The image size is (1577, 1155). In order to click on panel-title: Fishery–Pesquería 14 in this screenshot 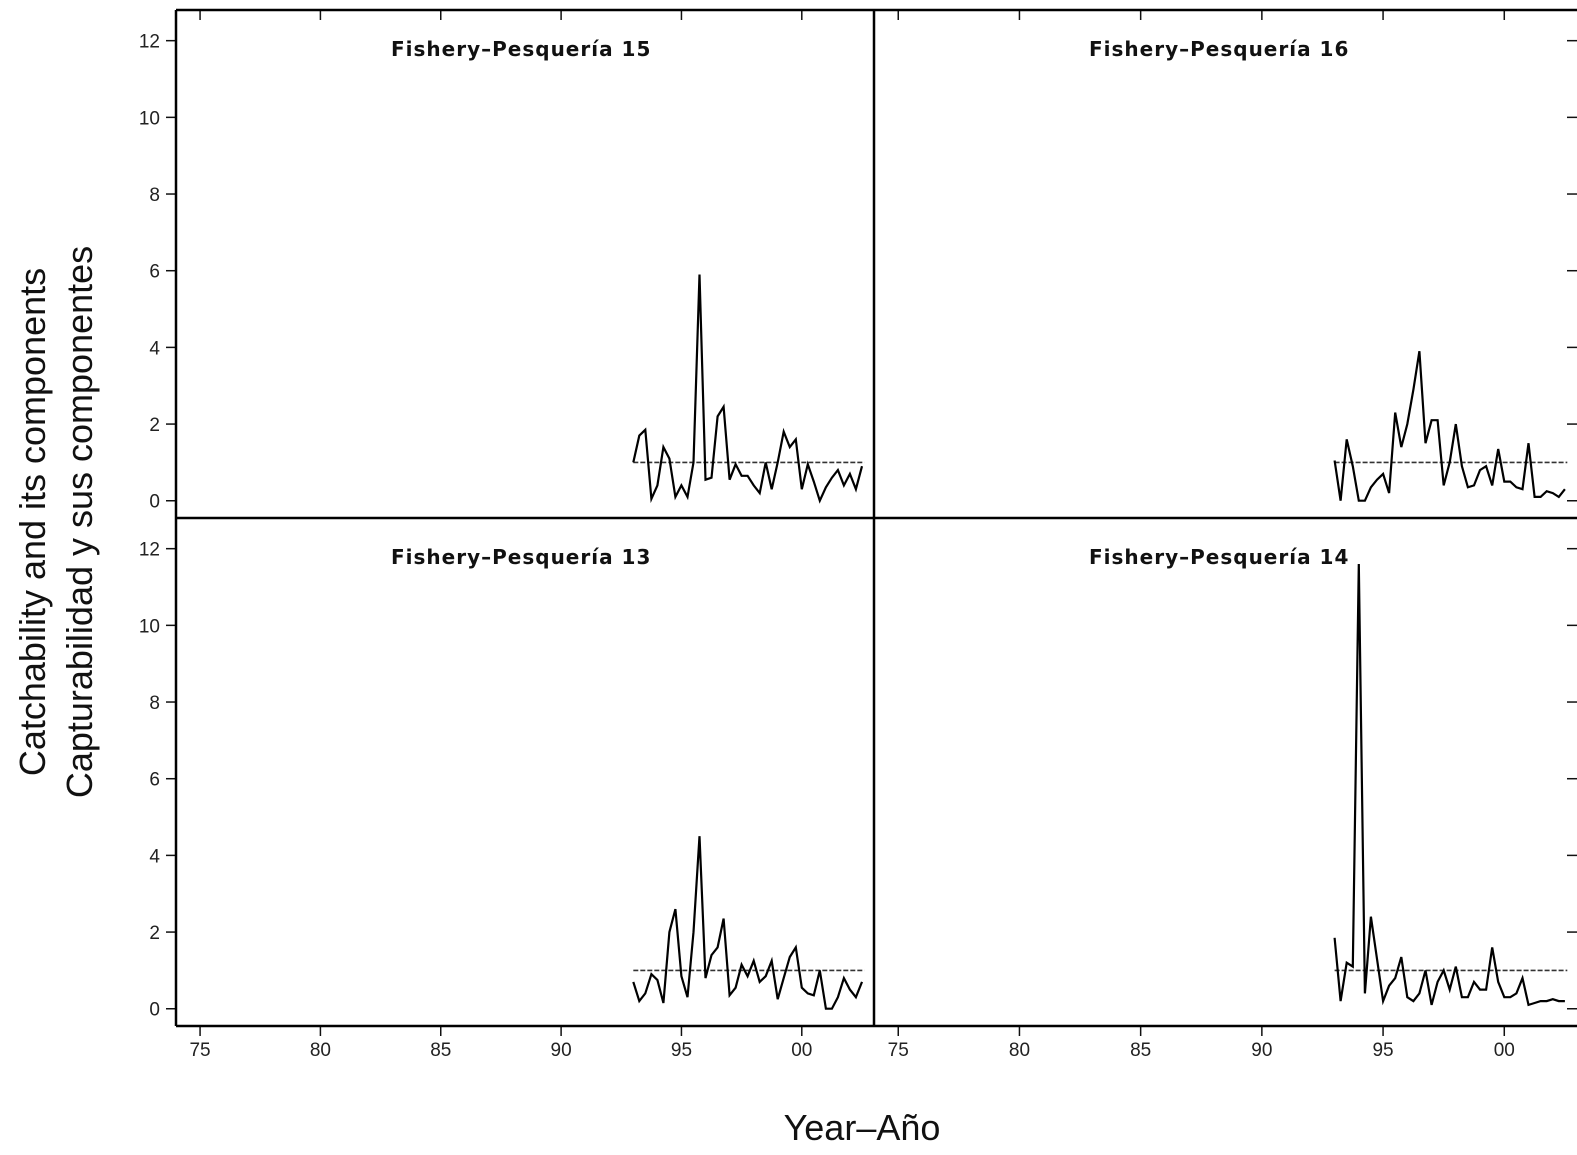, I will do `click(1219, 557)`.